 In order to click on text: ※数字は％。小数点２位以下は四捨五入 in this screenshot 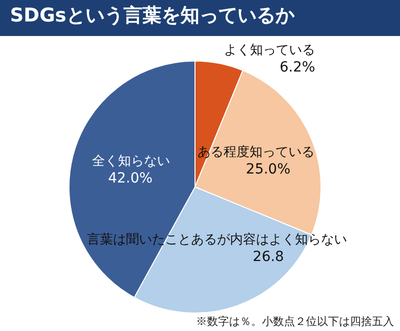, I will do `click(295, 321)`.